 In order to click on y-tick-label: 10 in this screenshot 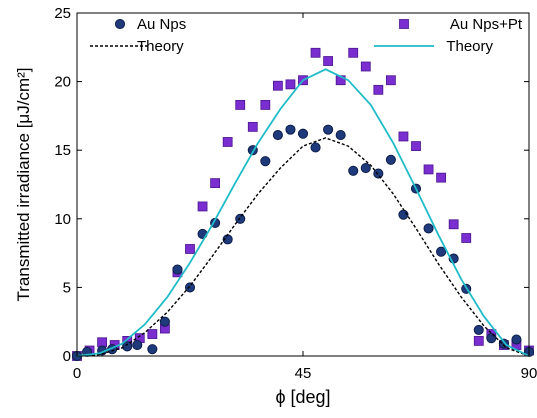, I will do `click(62, 219)`.